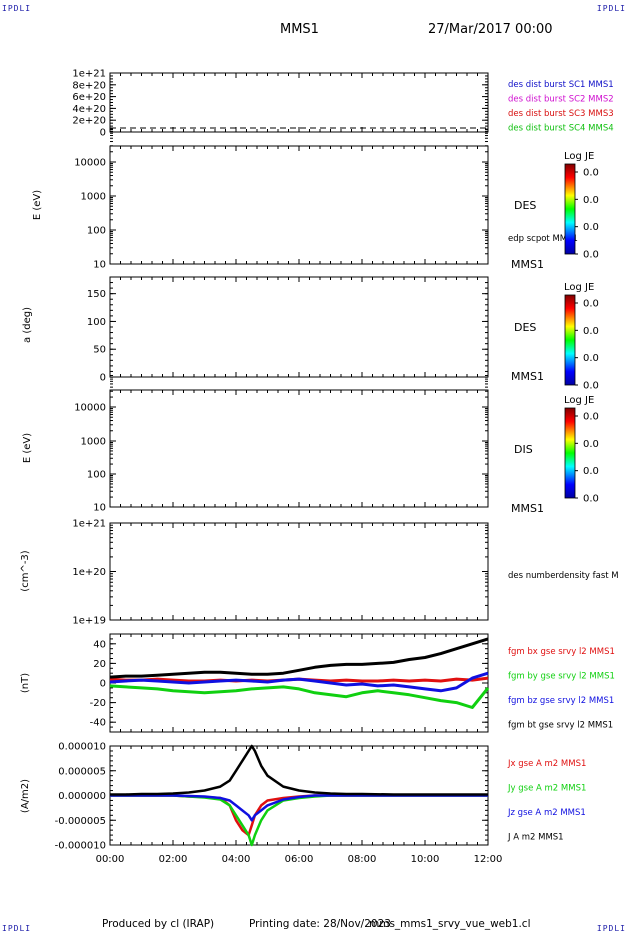  What do you see at coordinates (89, 121) in the screenshot?
I see `dist-ytick-label: 2e+20` at bounding box center [89, 121].